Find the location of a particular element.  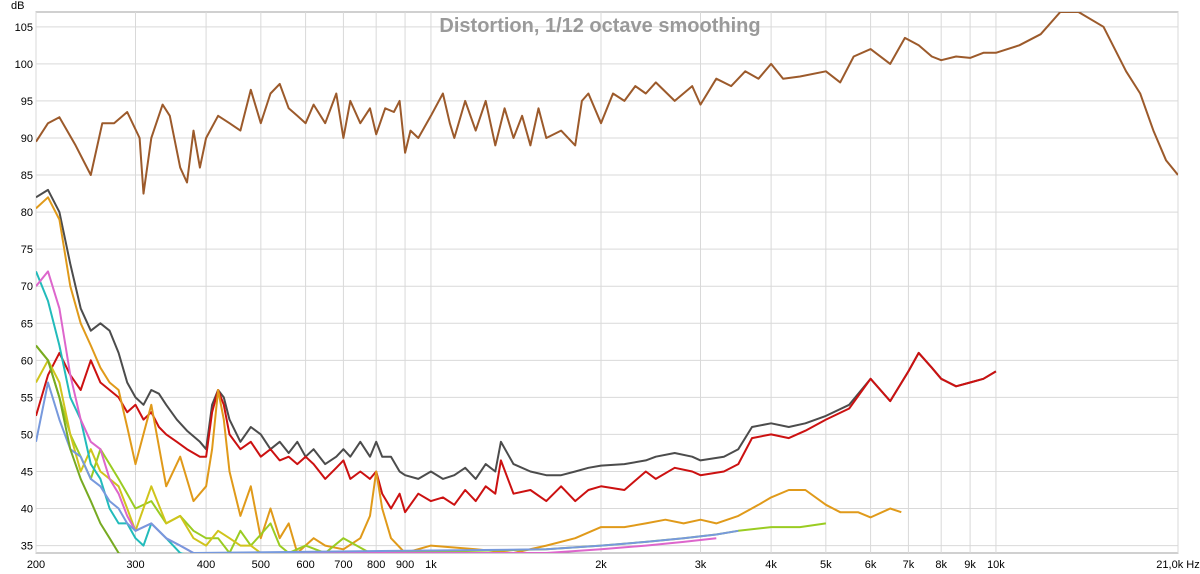

x-tick-label: 500 is located at coordinates (261, 565).